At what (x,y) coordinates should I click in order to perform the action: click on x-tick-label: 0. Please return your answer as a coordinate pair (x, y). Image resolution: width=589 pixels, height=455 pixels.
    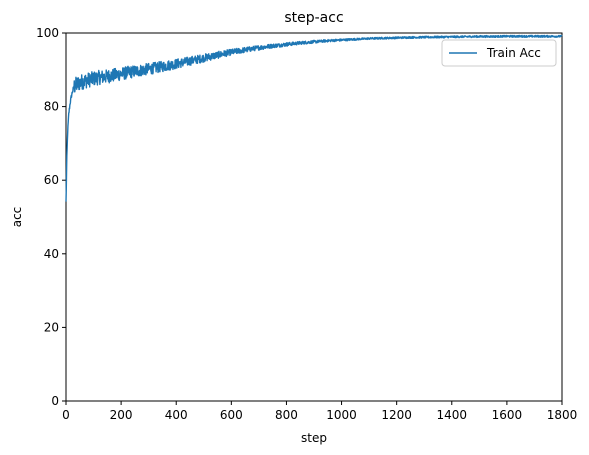
    Looking at the image, I should click on (66, 415).